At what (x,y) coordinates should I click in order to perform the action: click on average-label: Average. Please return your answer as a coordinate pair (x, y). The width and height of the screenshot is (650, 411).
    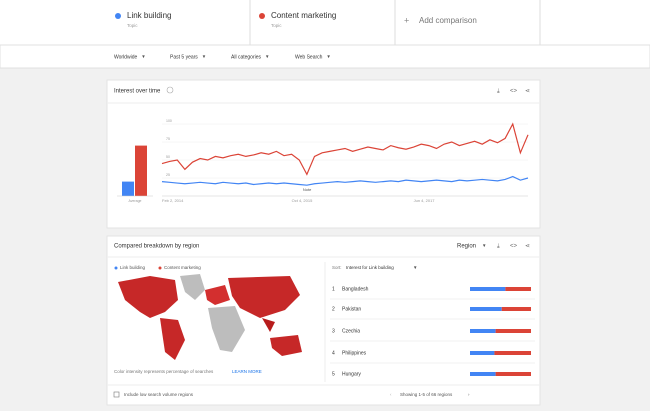
    Looking at the image, I should click on (135, 201).